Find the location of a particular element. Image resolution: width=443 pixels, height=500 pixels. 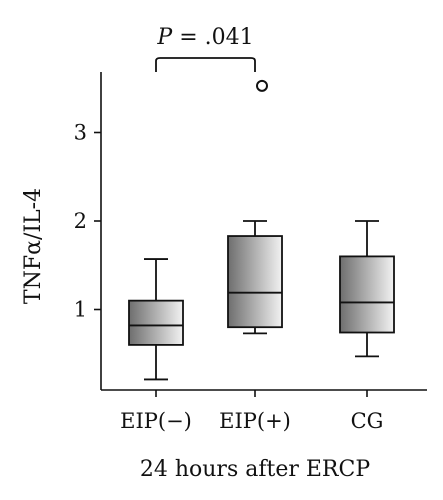

y-tick-label-1: 1 is located at coordinates (80, 310).